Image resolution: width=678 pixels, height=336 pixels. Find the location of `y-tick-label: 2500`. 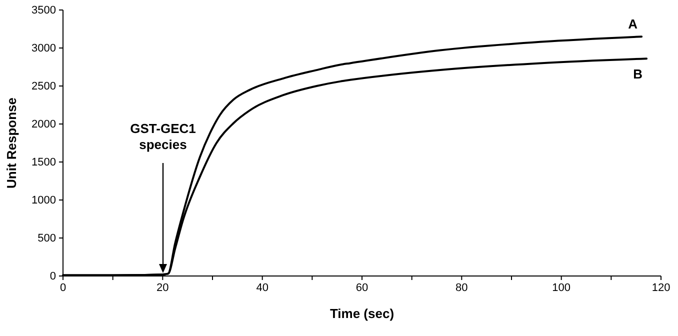

y-tick-label: 2500 is located at coordinates (44, 86).